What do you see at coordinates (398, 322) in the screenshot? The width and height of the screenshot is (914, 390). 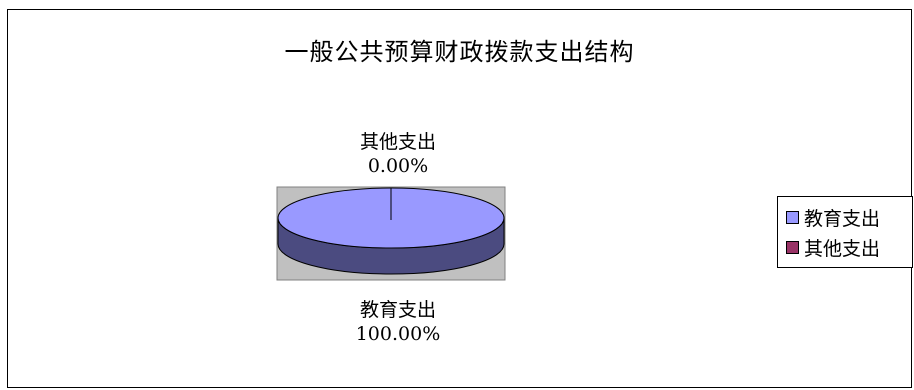 I see `data-label-education: 教育支出 100.00%` at bounding box center [398, 322].